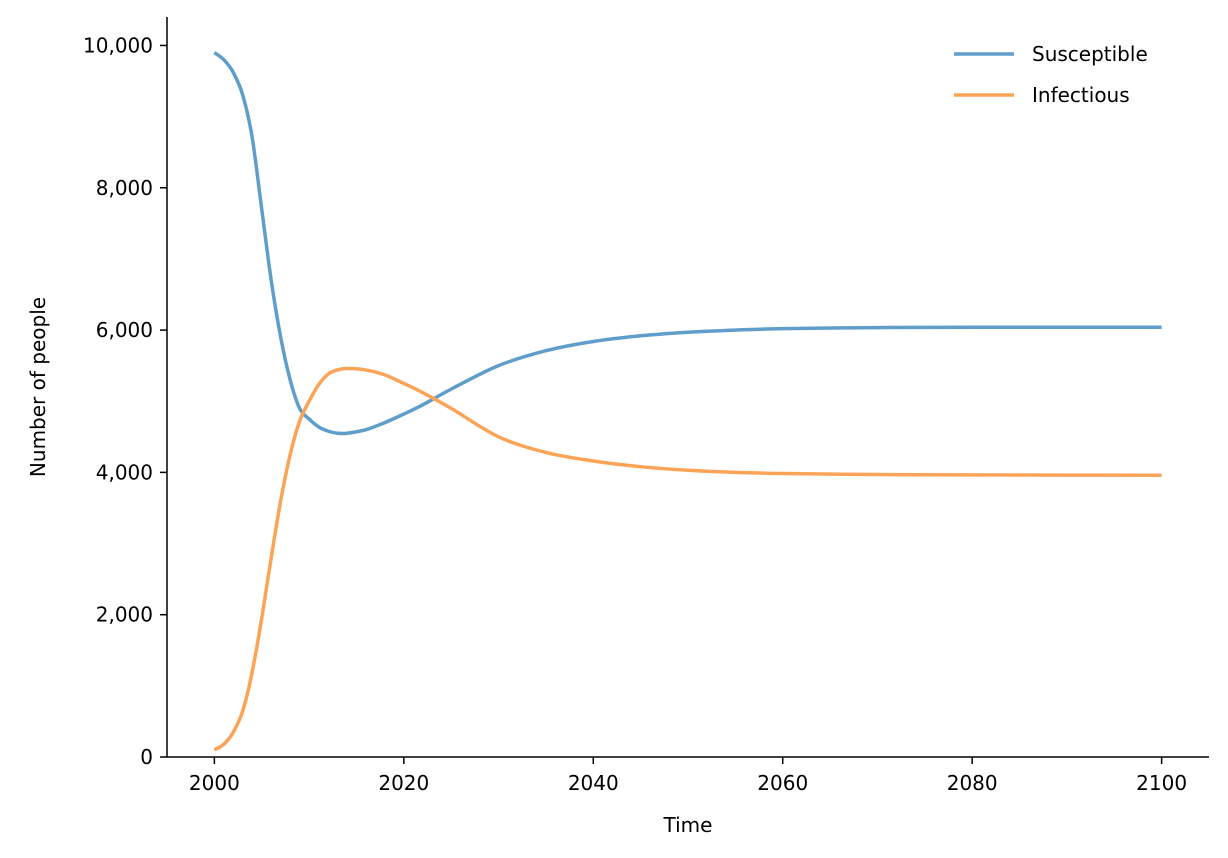  What do you see at coordinates (1090, 54) in the screenshot?
I see `legend-label-susceptible: Susceptible` at bounding box center [1090, 54].